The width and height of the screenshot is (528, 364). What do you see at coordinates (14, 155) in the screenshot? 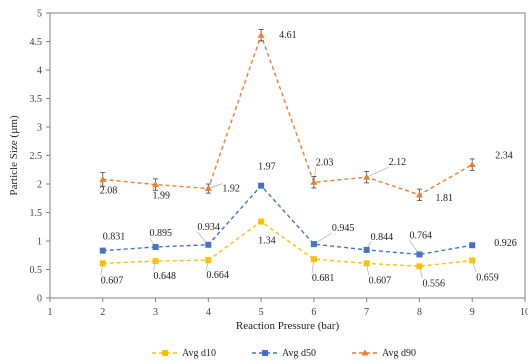
I see `y-axis-title: Particle Size (µm)` at bounding box center [14, 155].